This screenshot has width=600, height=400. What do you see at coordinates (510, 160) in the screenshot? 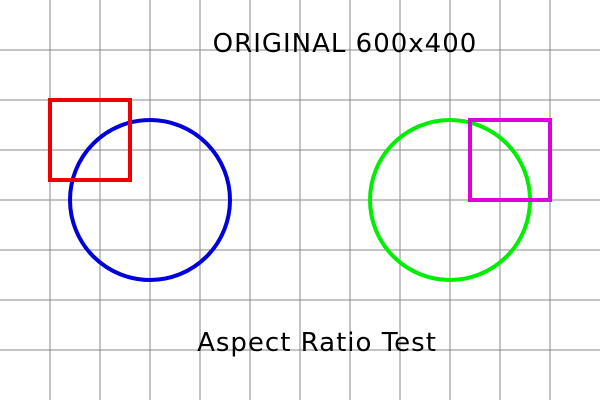
I see `right-square` at bounding box center [510, 160].